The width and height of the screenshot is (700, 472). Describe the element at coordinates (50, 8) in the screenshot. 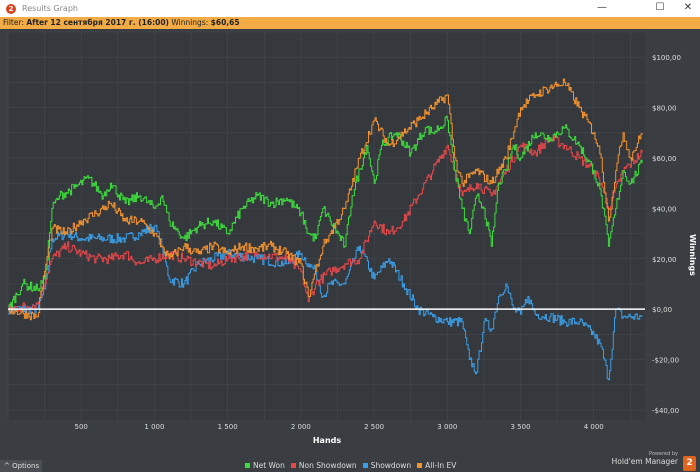

I see `window-title: Results Graph` at that location.